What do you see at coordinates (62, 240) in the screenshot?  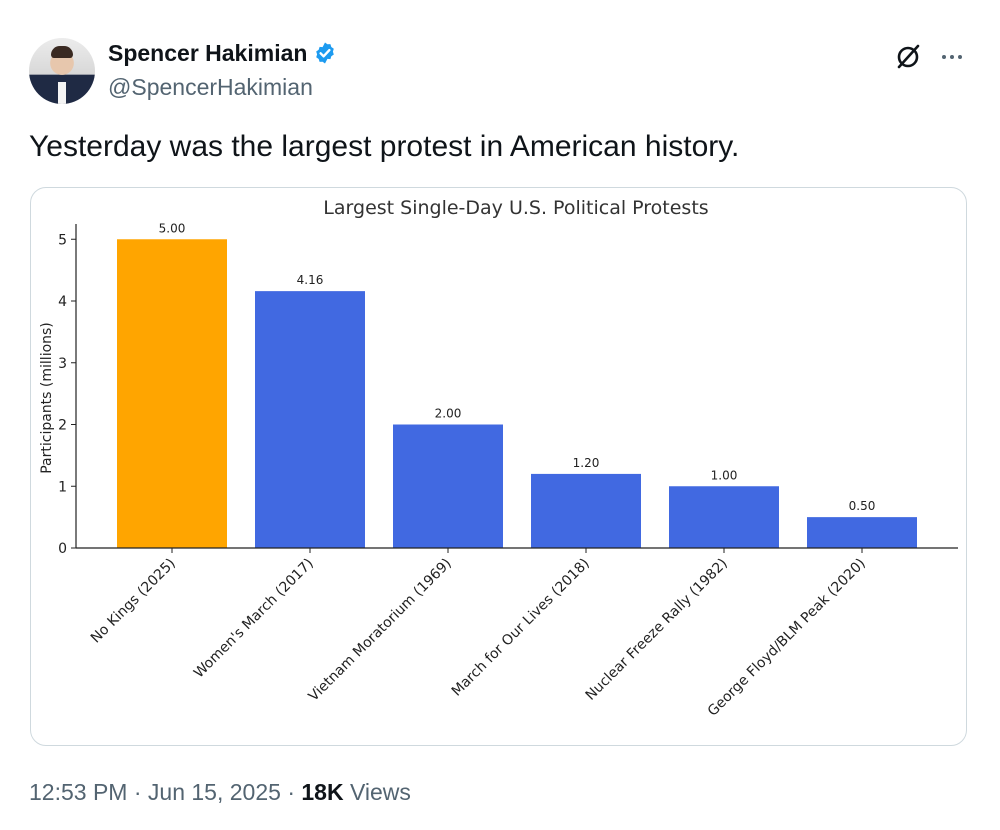 I see `y-tick-label: 5` at bounding box center [62, 240].